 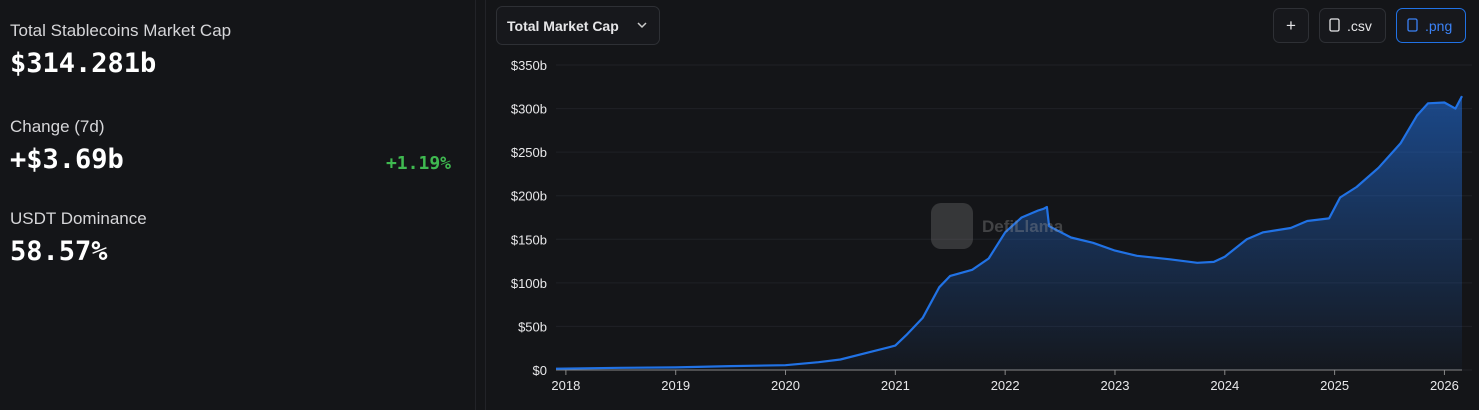 I want to click on x-tick-label: 2026, so click(x=1444, y=385).